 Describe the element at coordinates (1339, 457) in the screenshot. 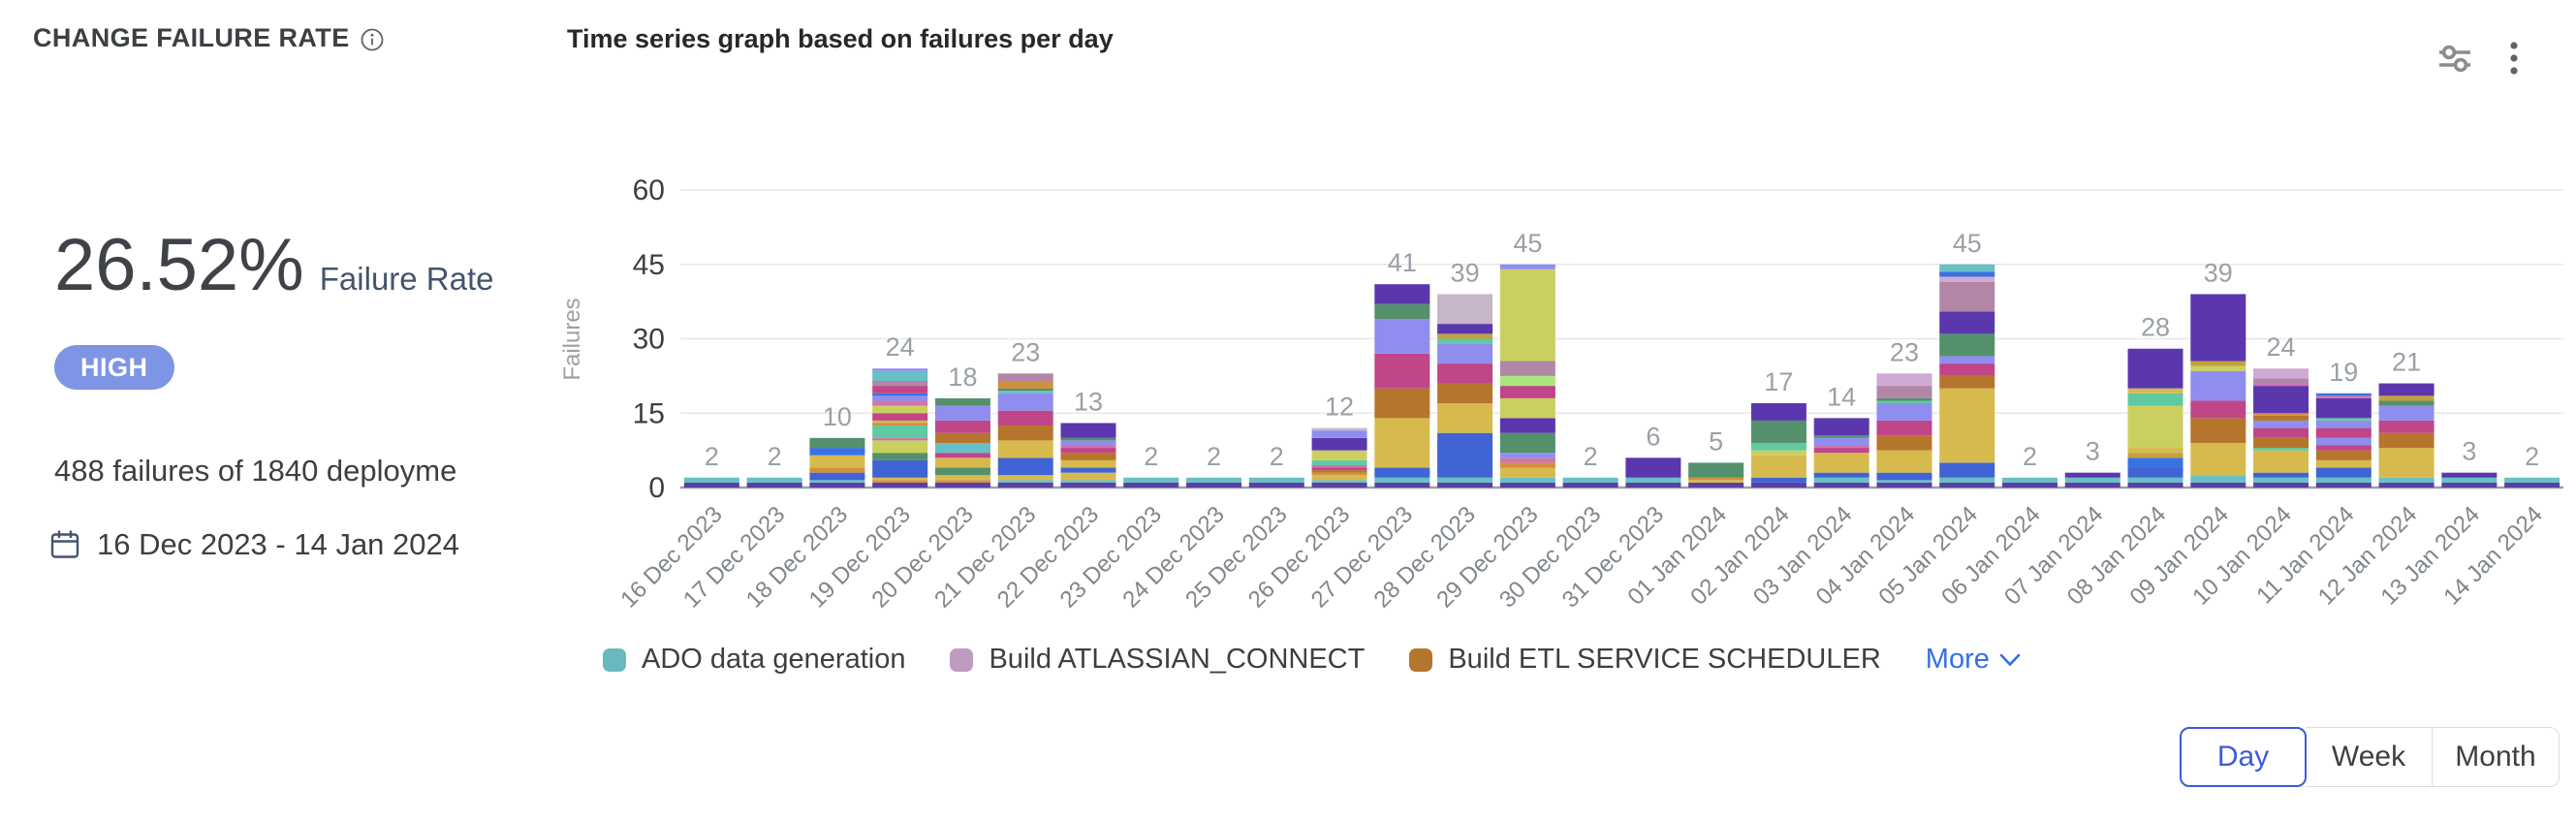

I see `bar-26 Dec 2023` at that location.